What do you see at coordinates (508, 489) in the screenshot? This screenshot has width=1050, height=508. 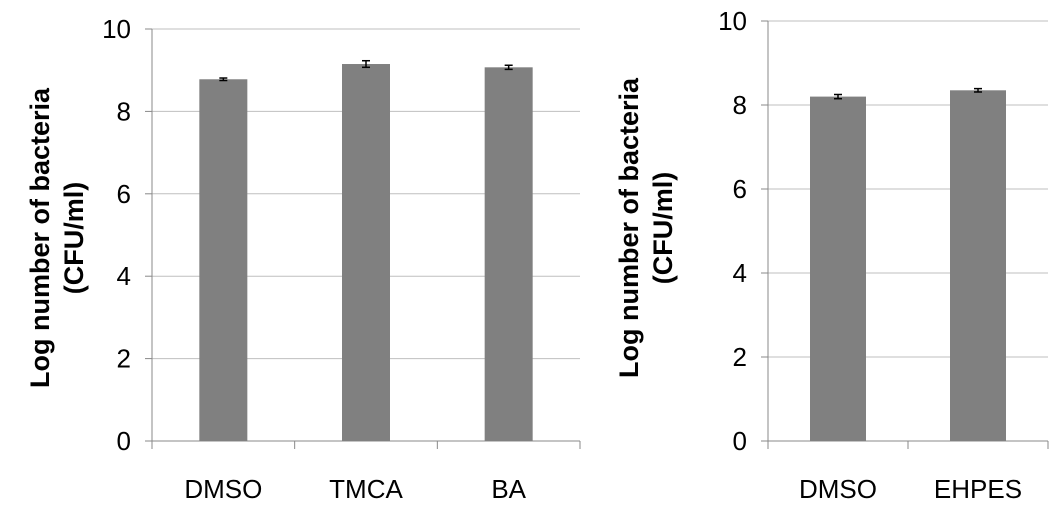 I see `chart-left-category-label: BA` at bounding box center [508, 489].